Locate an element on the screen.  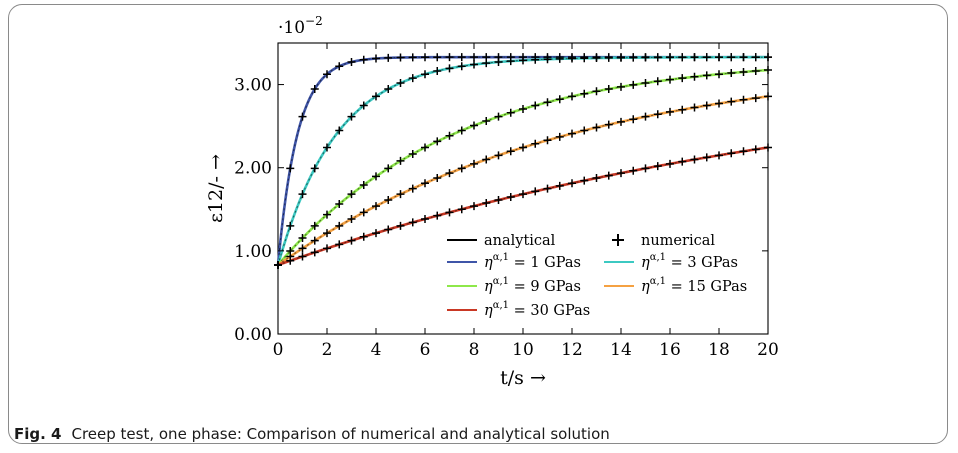
legend-label: ηα,1 = 1 GPas is located at coordinates (532, 261).